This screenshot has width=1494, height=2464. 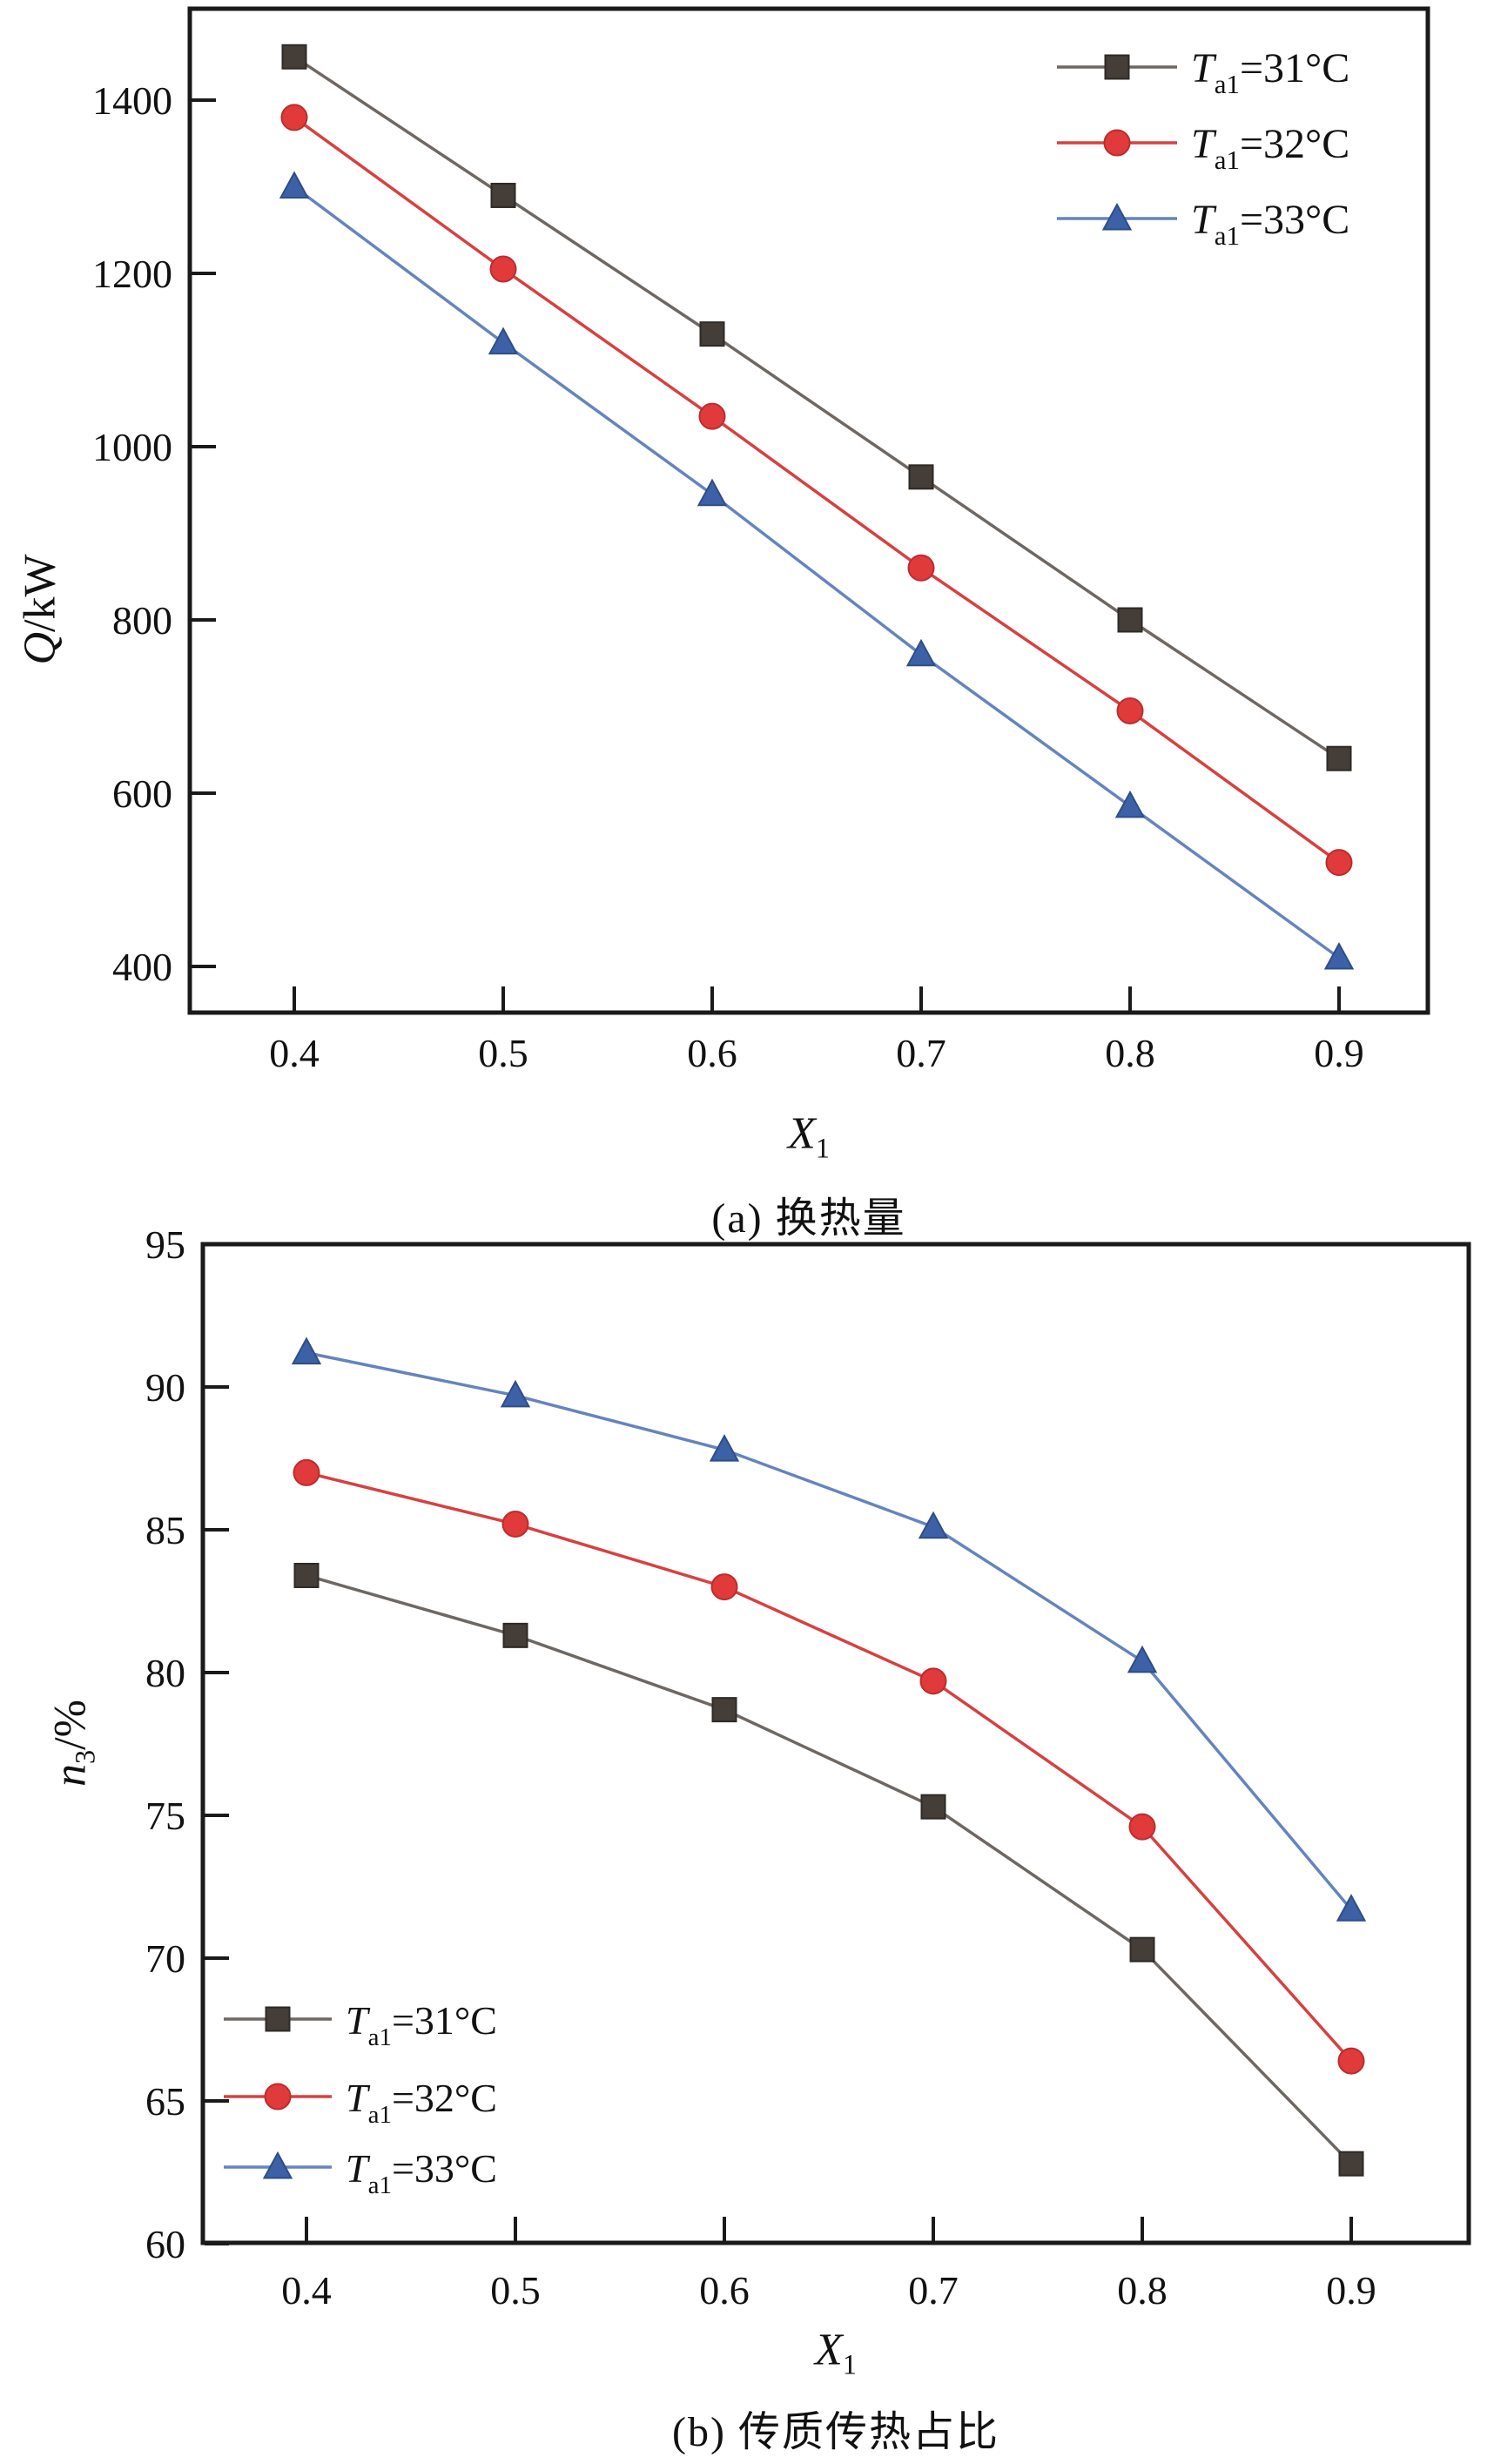 I want to click on y-tick-label: 1400, so click(x=132, y=101).